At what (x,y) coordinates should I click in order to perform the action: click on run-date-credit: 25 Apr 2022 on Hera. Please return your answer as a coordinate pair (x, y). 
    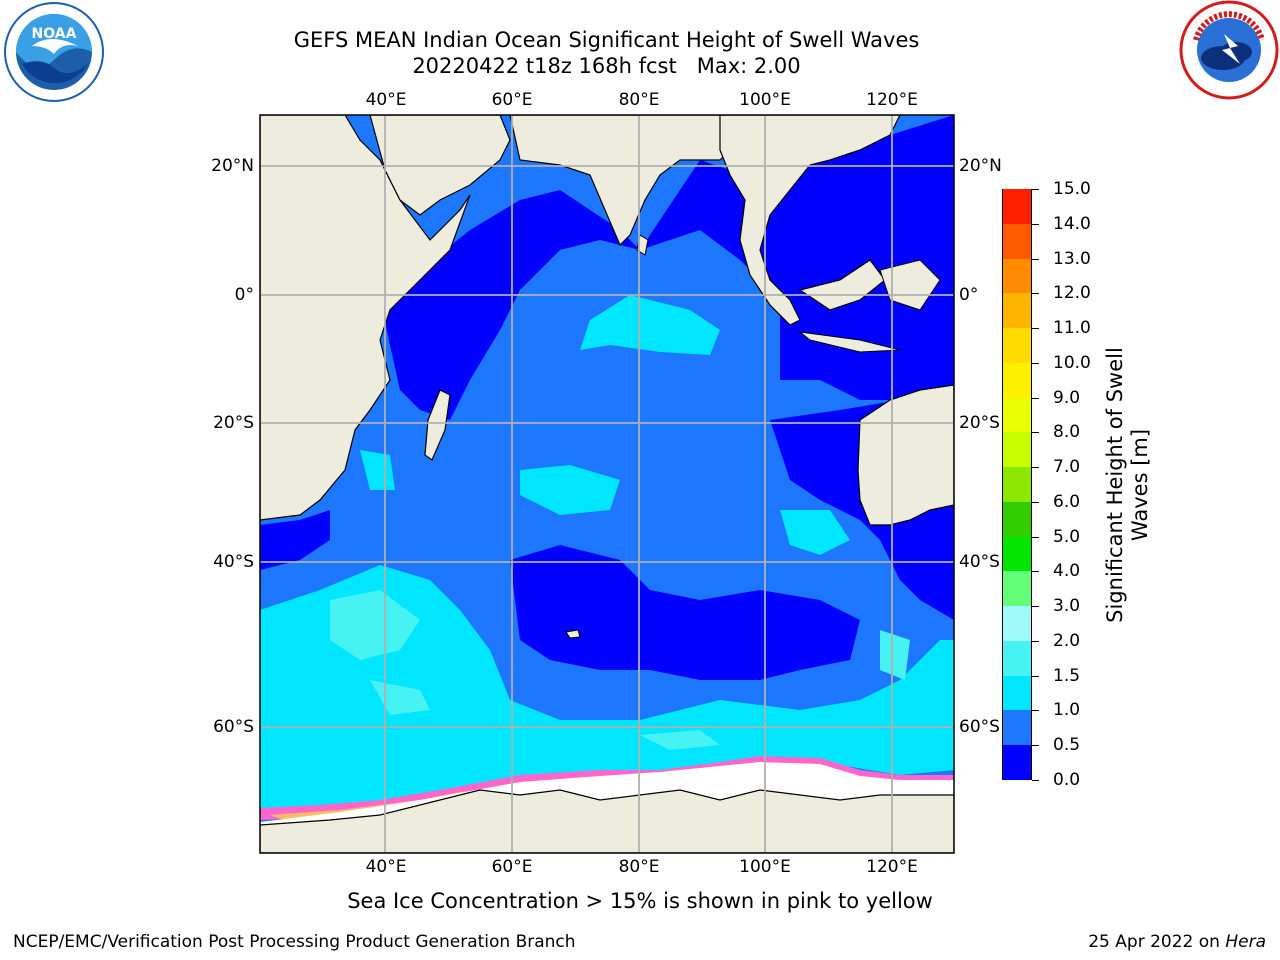
    Looking at the image, I should click on (1177, 942).